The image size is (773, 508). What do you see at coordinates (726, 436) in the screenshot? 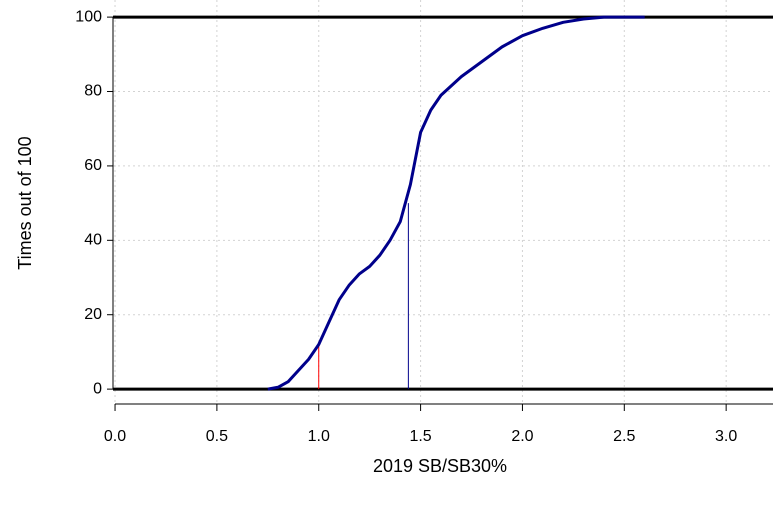
I see `x-tick-label: 3.0` at bounding box center [726, 436].